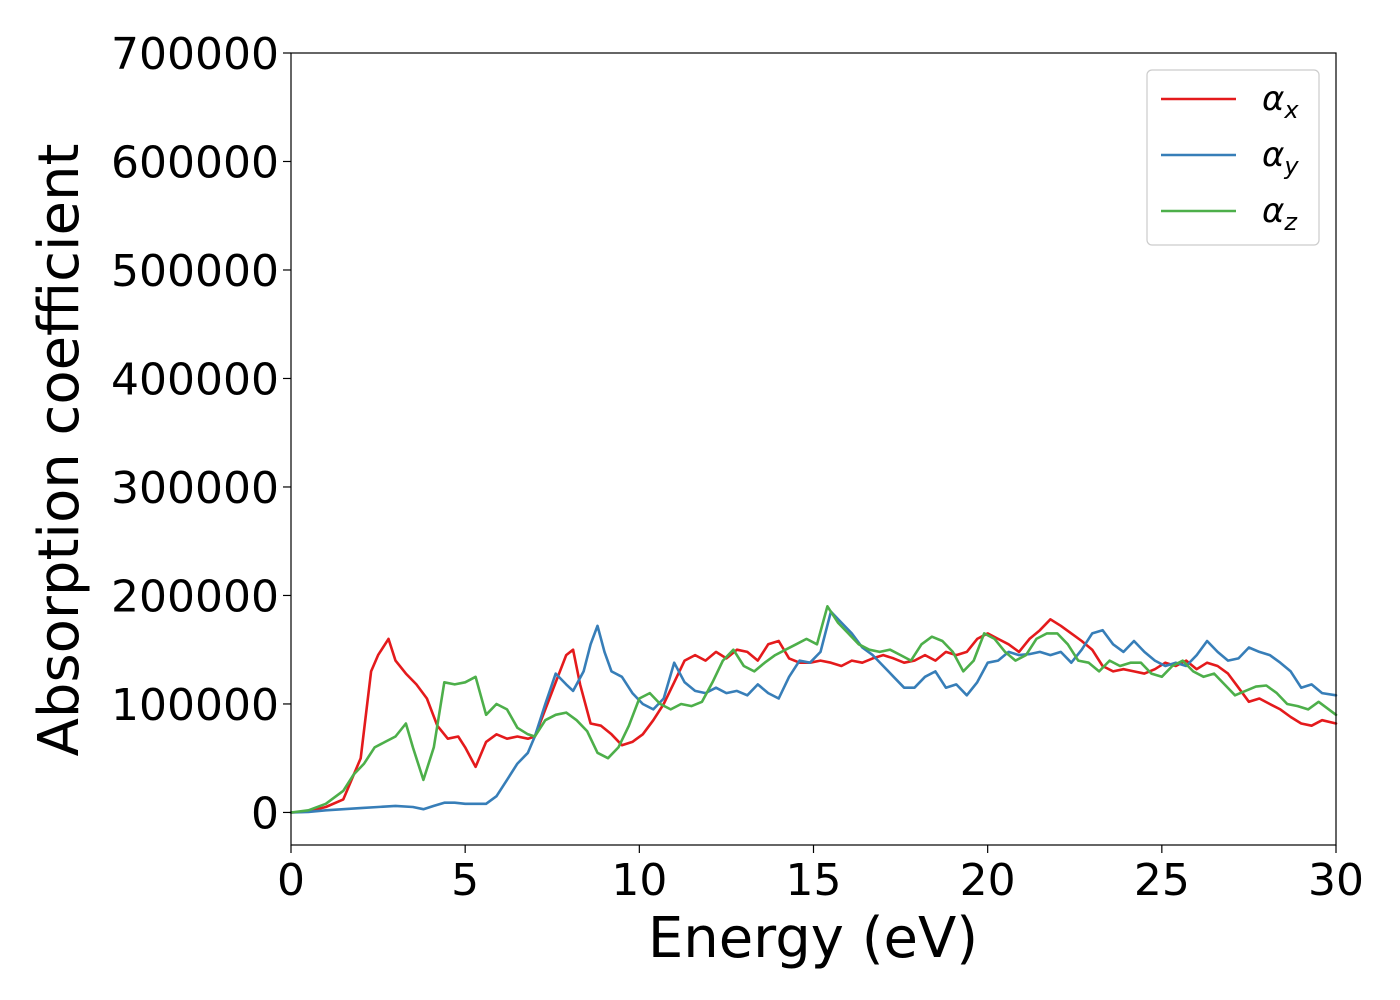  Describe the element at coordinates (1280, 101) in the screenshot. I see `legend-label-x: αx` at that location.